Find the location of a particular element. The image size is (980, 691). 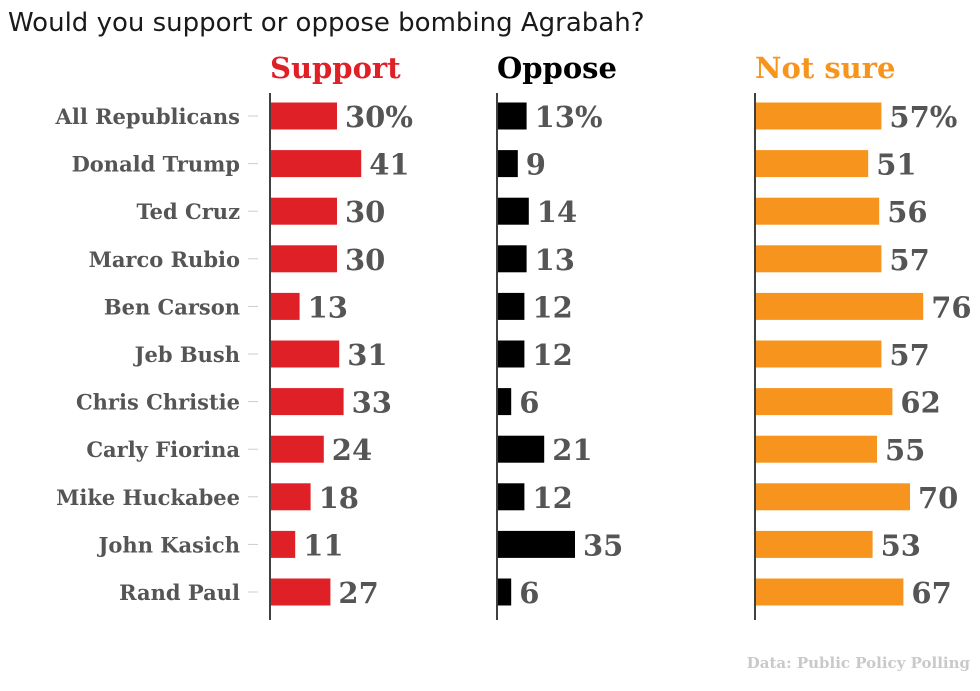

data-label-not-sure-donald-trump: 51 is located at coordinates (896, 165).